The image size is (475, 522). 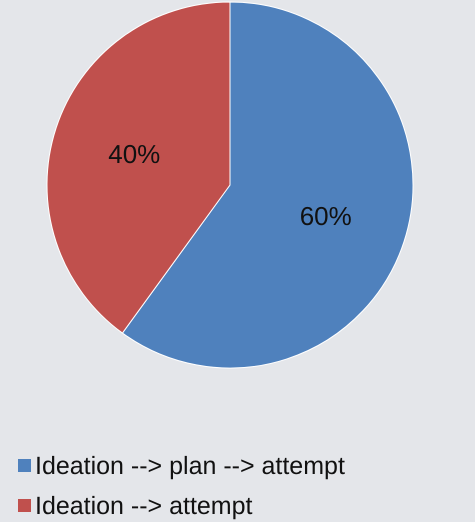 What do you see at coordinates (326, 216) in the screenshot?
I see `data-label: 60%` at bounding box center [326, 216].